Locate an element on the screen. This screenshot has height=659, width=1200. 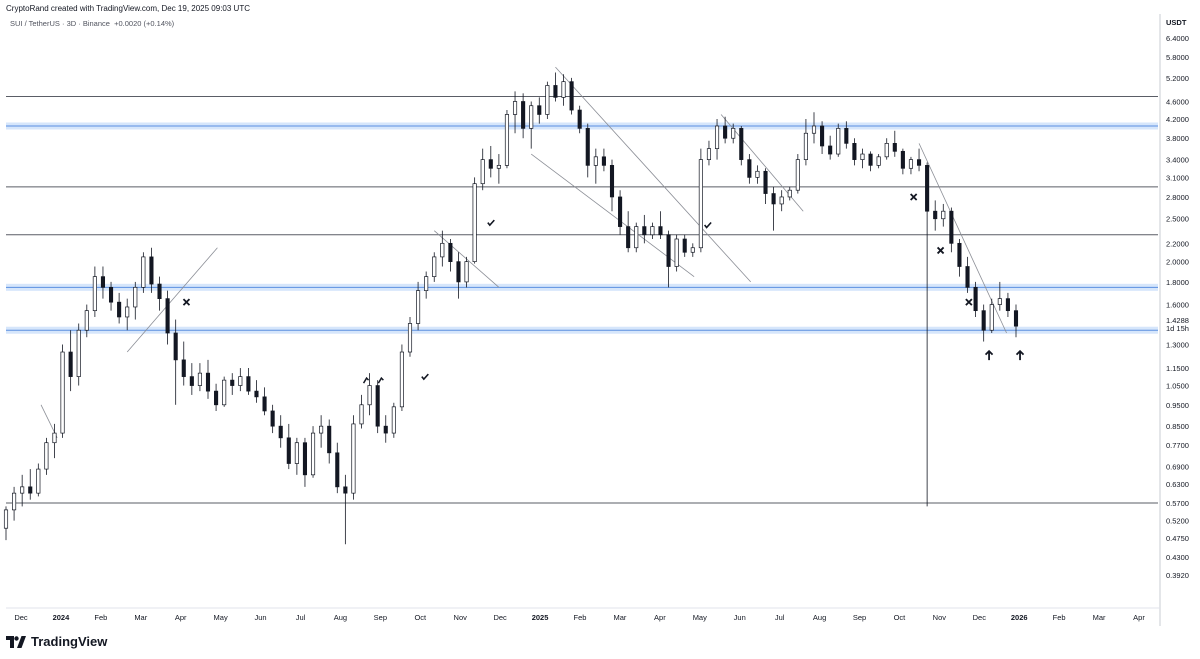
price-tick-label: 1.0500 is located at coordinates (1177, 386).